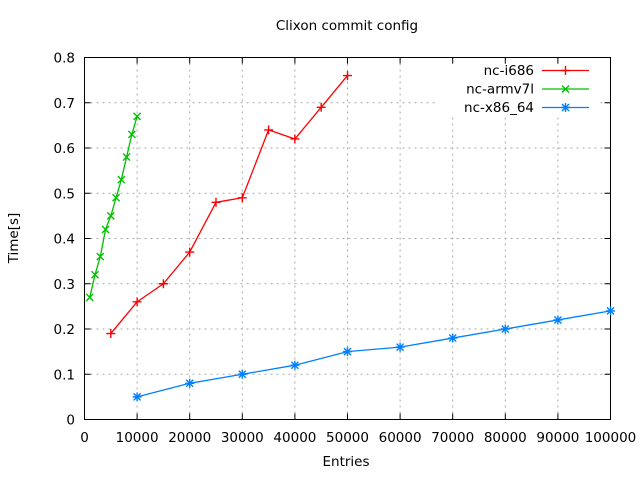 Image resolution: width=640 pixels, height=484 pixels. I want to click on x-tick-label: 50000, so click(347, 438).